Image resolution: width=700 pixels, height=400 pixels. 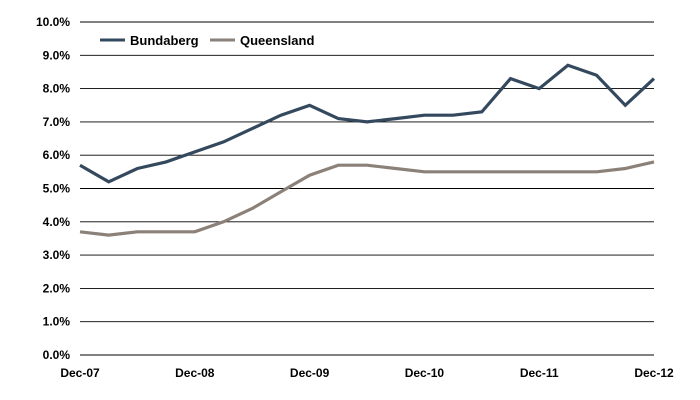 What do you see at coordinates (57, 189) in the screenshot?
I see `y-tick-label: 5.0%` at bounding box center [57, 189].